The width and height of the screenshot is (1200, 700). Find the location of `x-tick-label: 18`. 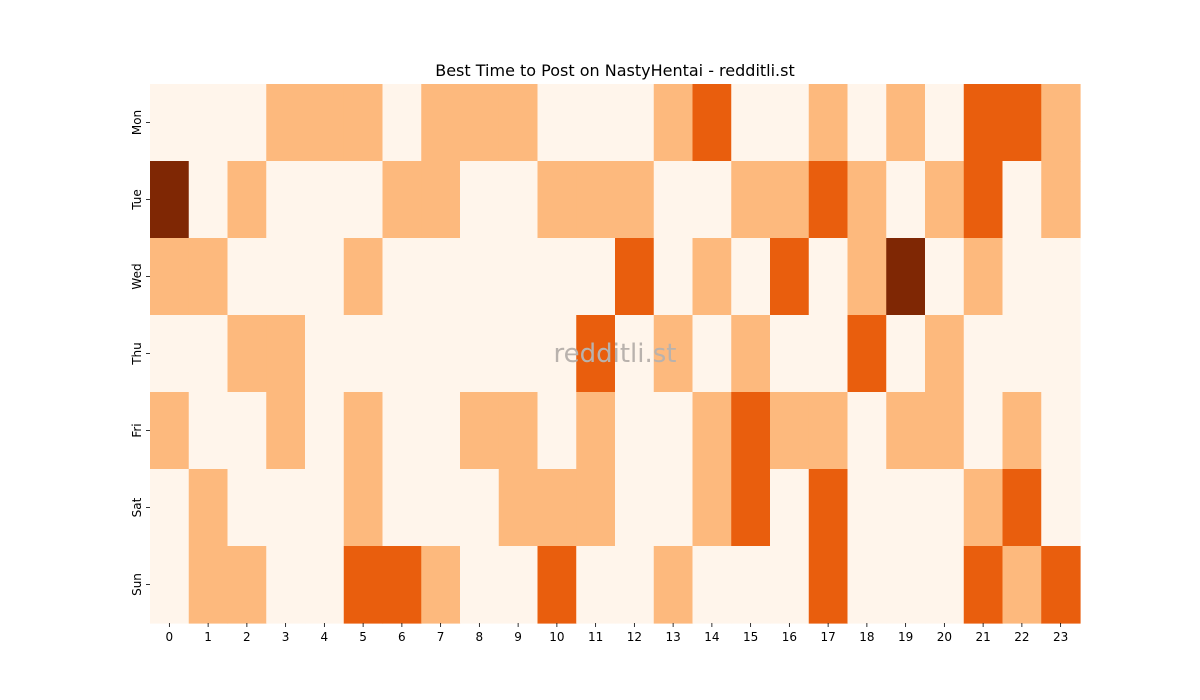

x-tick-label: 18 is located at coordinates (866, 637).